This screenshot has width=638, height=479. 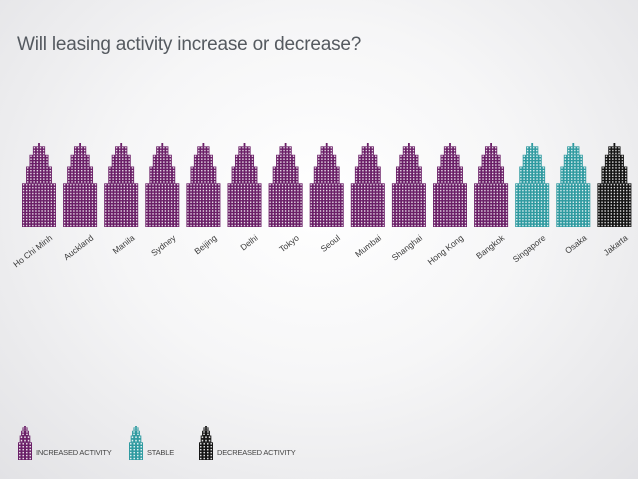 I want to click on building-tokyo, so click(x=285, y=185).